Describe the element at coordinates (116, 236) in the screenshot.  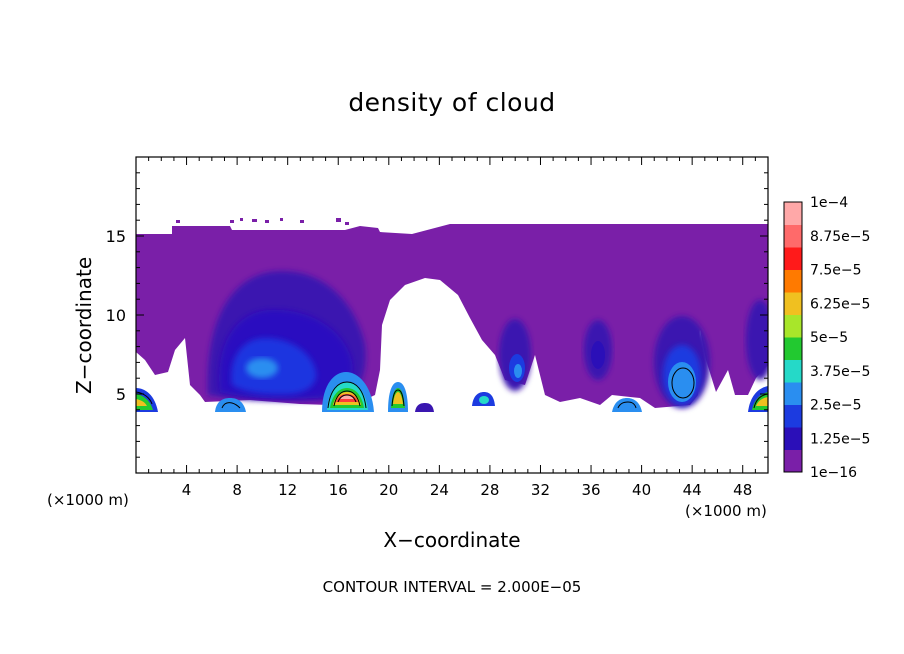
I see `y-tick-label: 15` at that location.